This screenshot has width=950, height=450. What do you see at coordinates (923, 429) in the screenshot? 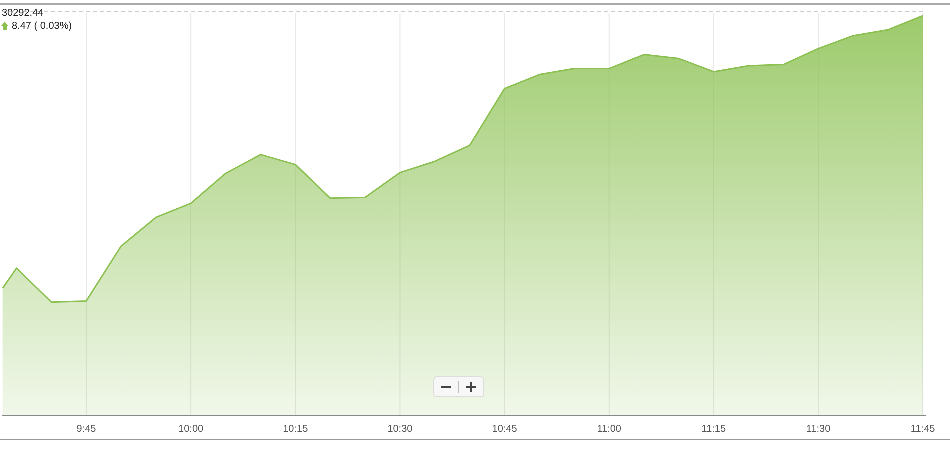
I see `x-tick-label: 11:45` at bounding box center [923, 429].